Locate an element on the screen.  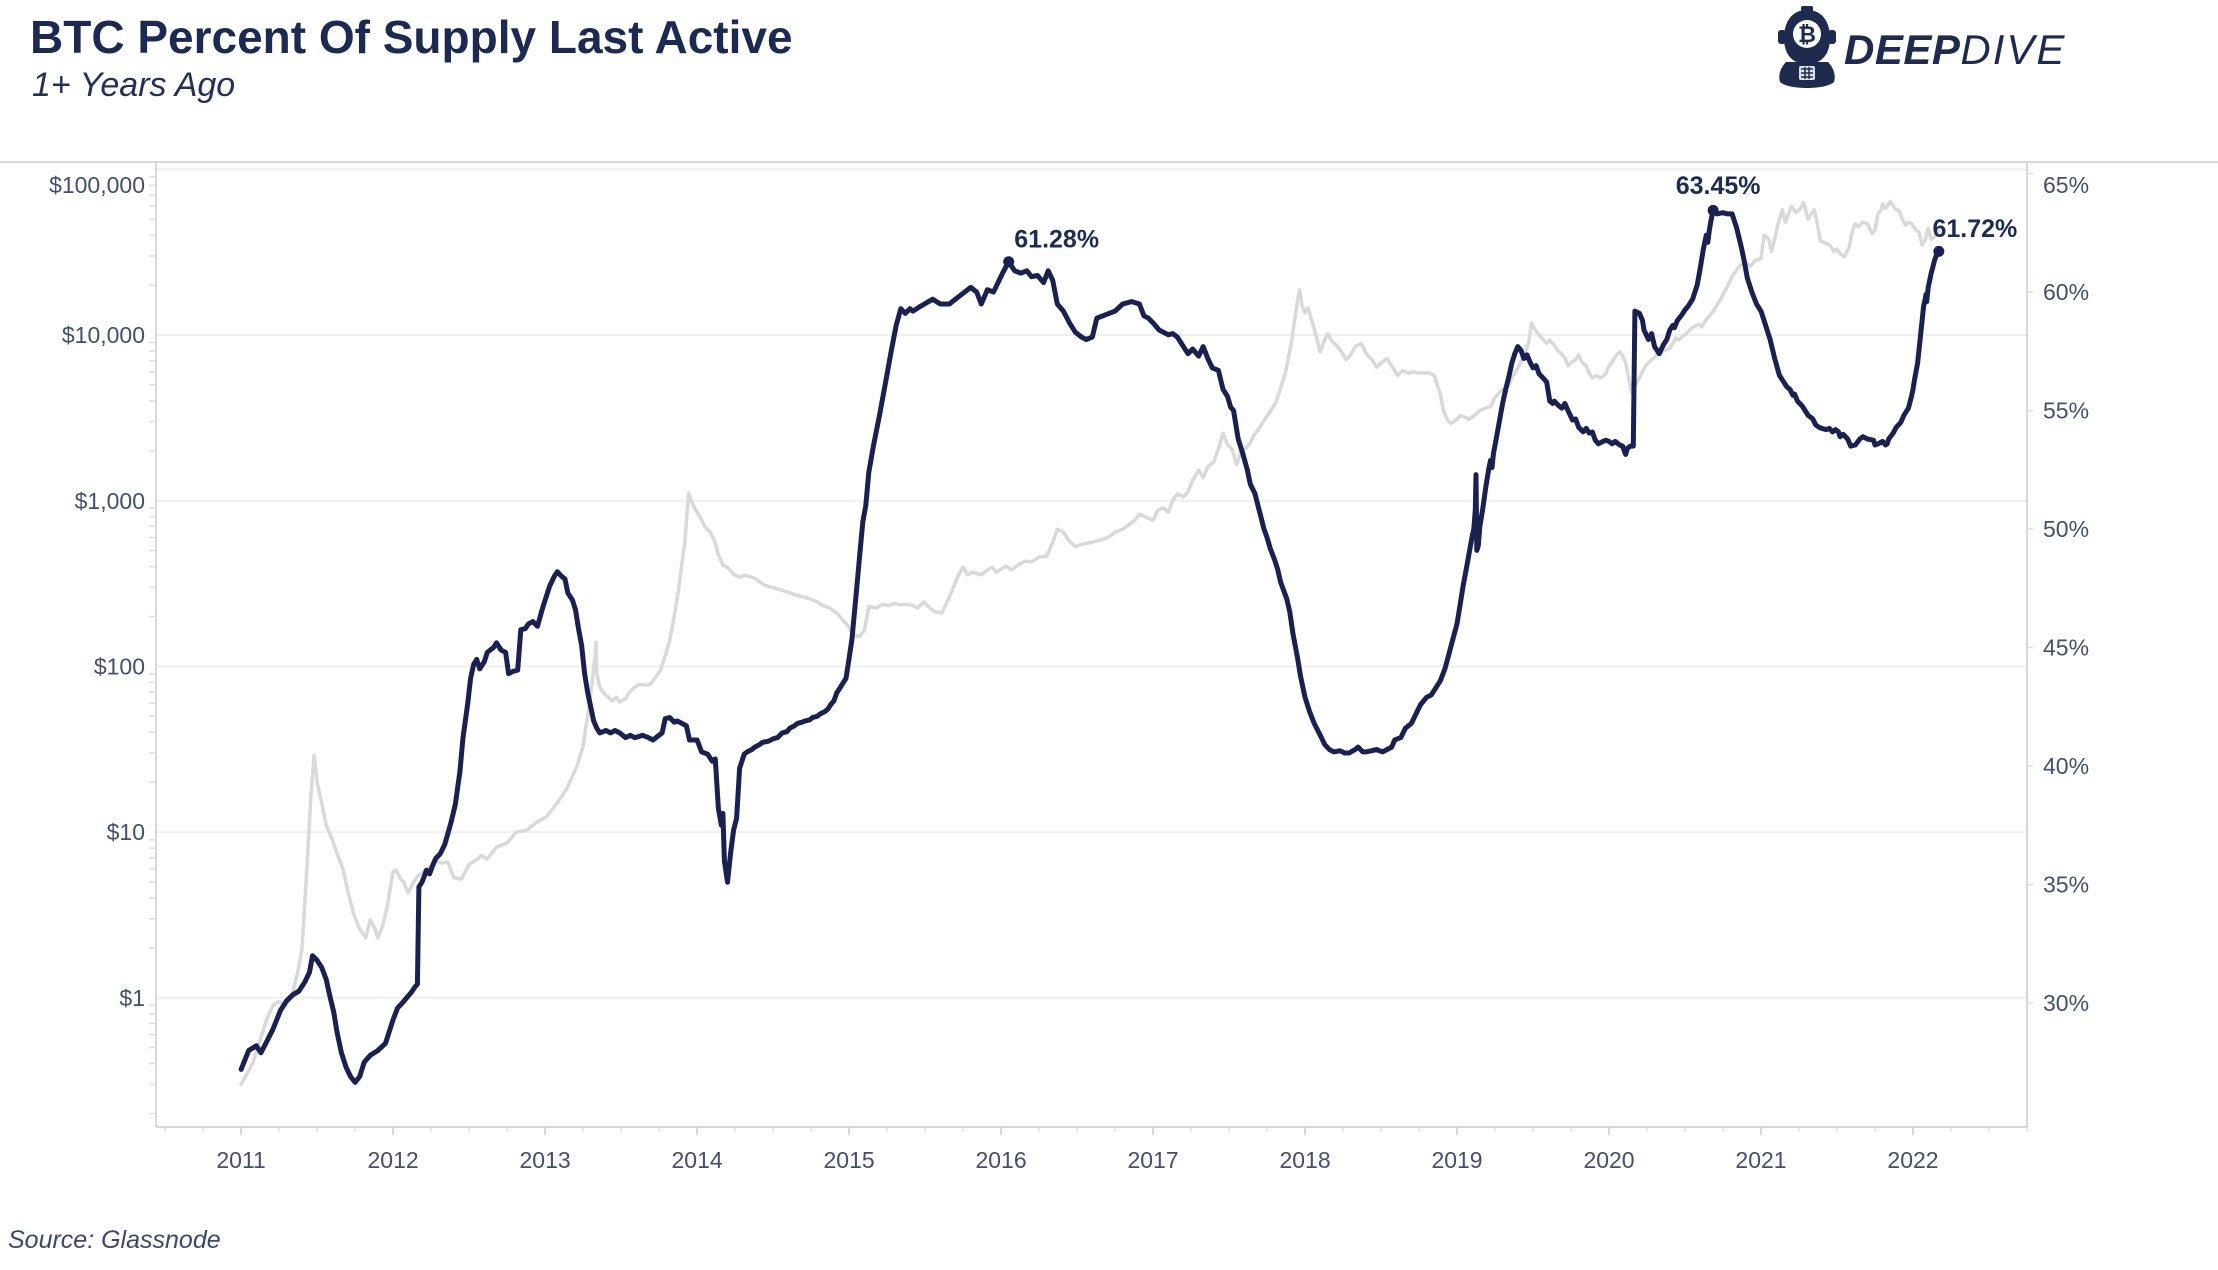
x-tick-label: 2021 is located at coordinates (1760, 1160).